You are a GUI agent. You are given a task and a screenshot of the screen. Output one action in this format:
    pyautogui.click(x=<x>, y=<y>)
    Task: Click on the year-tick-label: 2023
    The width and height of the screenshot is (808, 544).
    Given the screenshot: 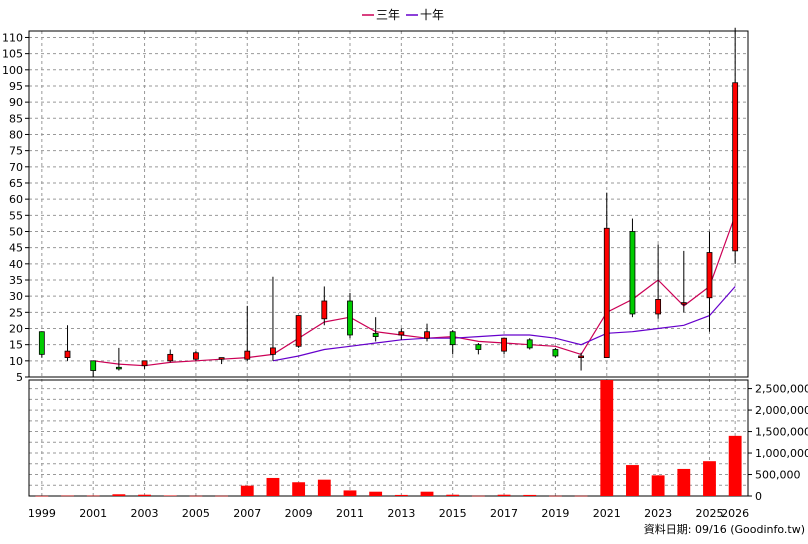 What is the action you would take?
    pyautogui.click(x=658, y=513)
    